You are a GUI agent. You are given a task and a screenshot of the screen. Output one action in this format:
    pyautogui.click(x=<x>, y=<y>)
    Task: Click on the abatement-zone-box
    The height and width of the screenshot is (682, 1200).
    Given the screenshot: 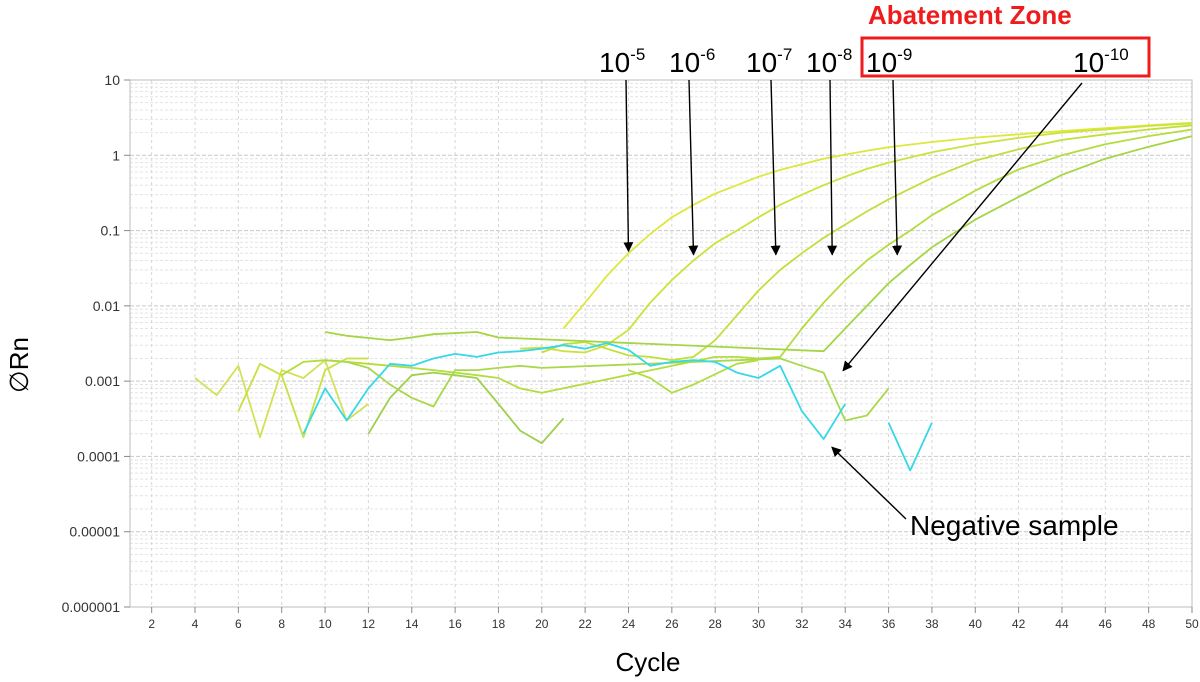 What is the action you would take?
    pyautogui.click(x=1005, y=57)
    